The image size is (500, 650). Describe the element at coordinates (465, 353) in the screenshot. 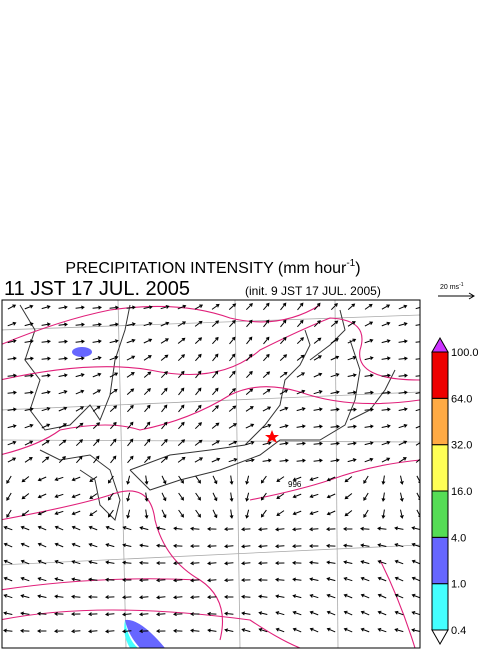

I see `colorbar-label: 100.0` at that location.